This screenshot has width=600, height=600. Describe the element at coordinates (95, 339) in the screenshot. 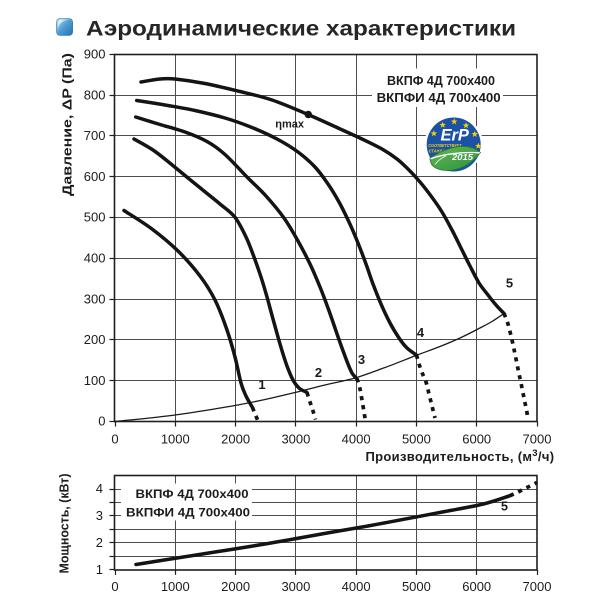

I see `svg-text: 200` at that location.